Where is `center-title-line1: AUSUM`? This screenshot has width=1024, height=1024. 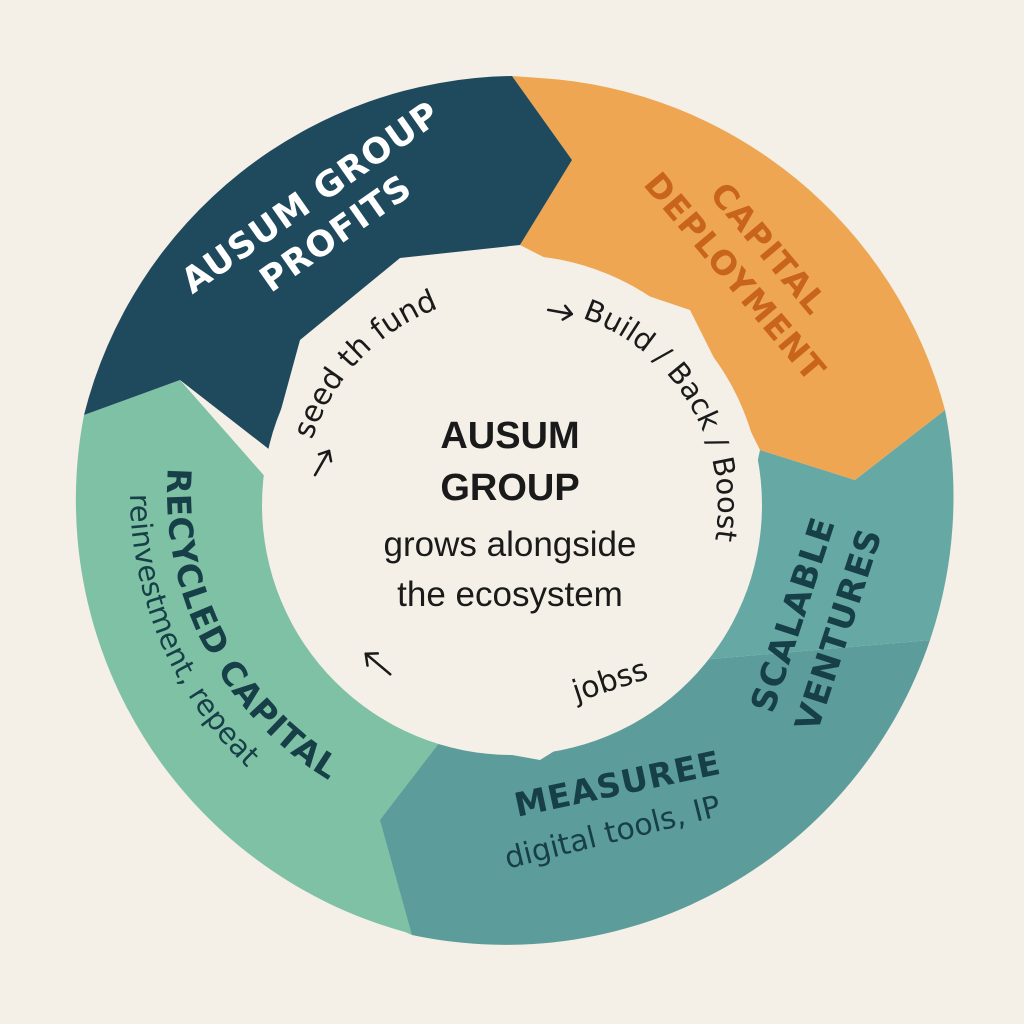
center-title-line1: AUSUM is located at coordinates (509, 436).